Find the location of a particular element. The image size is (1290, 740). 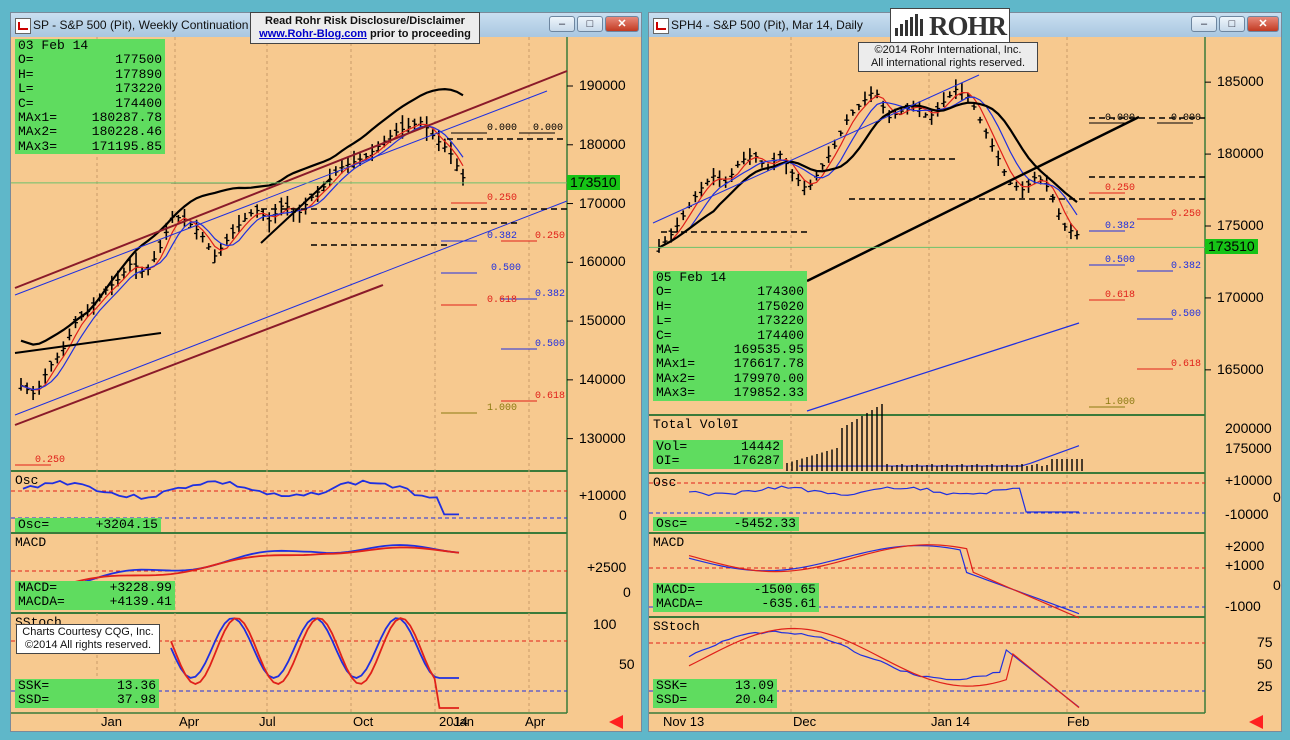

info-value: 179852.33 is located at coordinates (768, 393).